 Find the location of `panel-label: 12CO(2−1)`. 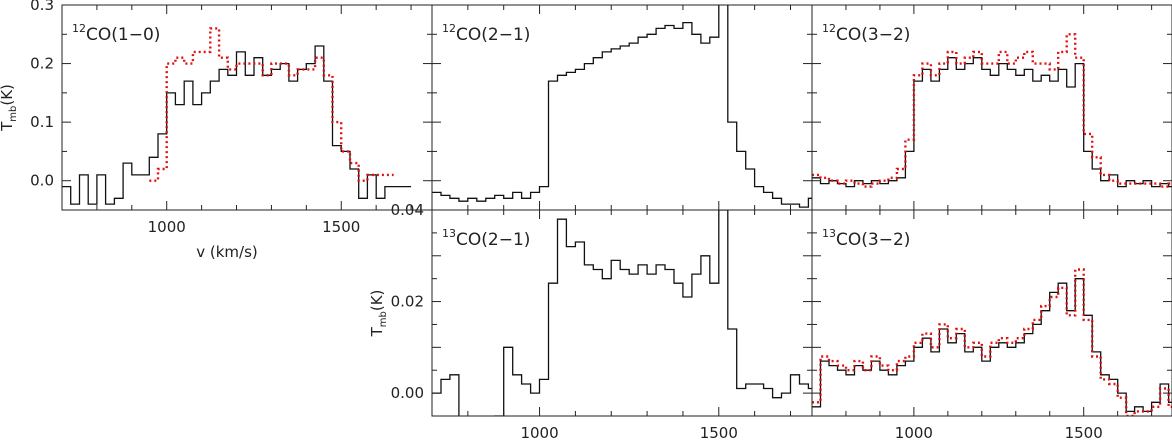

panel-label: 12CO(2−1) is located at coordinates (486, 33).